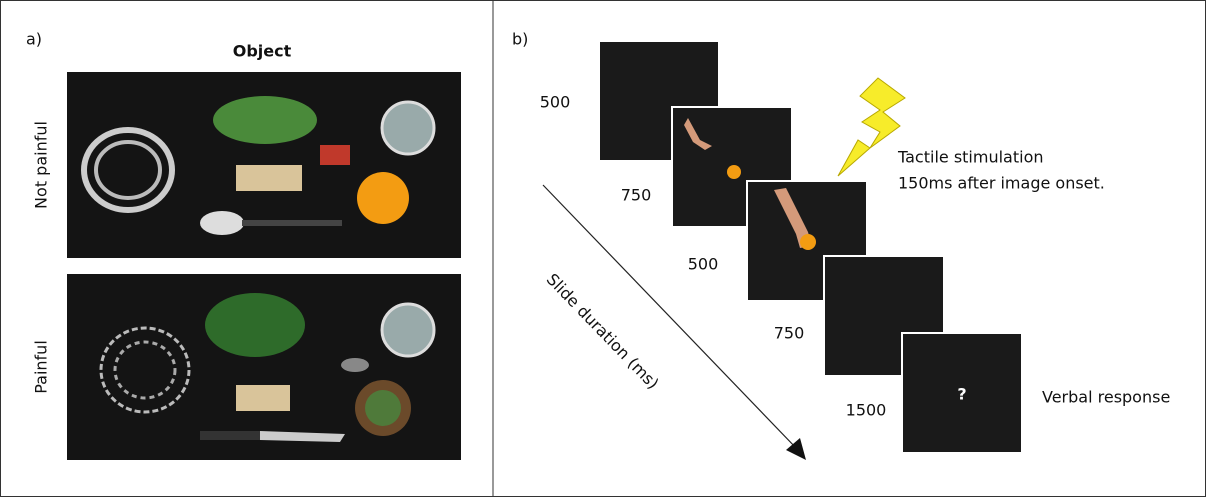 This screenshot has width=1206, height=497. What do you see at coordinates (866, 410) in the screenshot?
I see `slide-duration: 1500` at bounding box center [866, 410].